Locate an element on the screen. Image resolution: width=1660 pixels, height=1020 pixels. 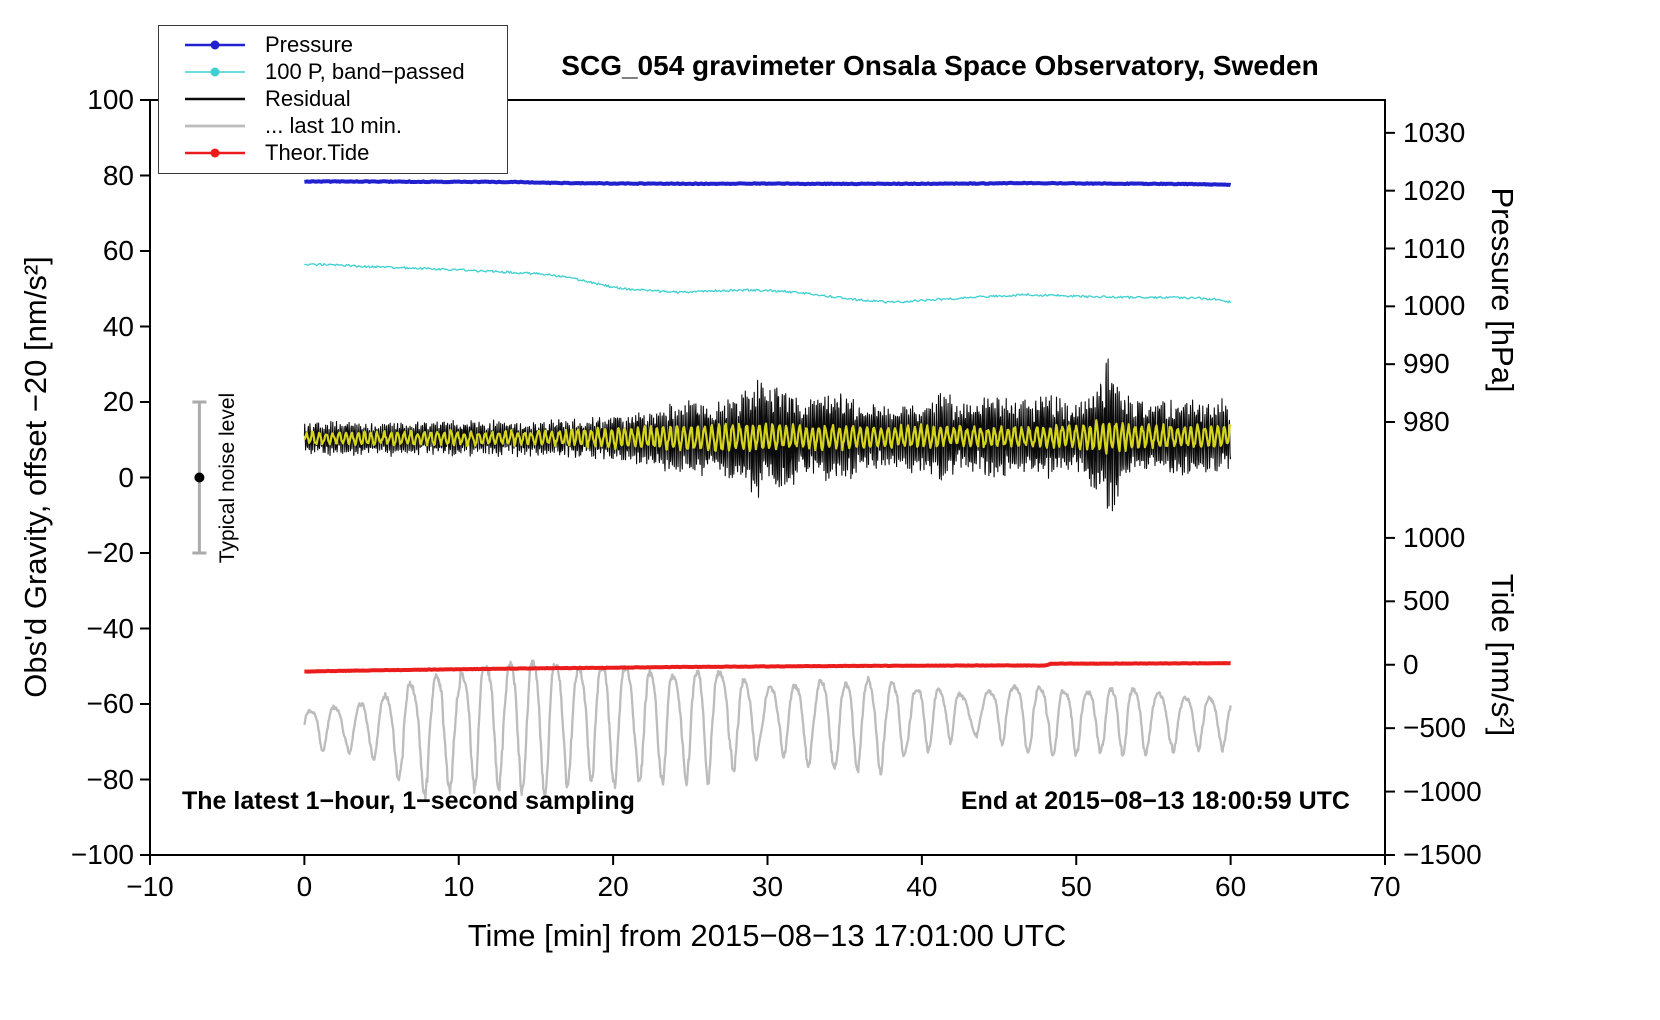
y-axis-label-gravity: Obs'd Gravity, offset −20 [nm/s²] is located at coordinates (35, 477).